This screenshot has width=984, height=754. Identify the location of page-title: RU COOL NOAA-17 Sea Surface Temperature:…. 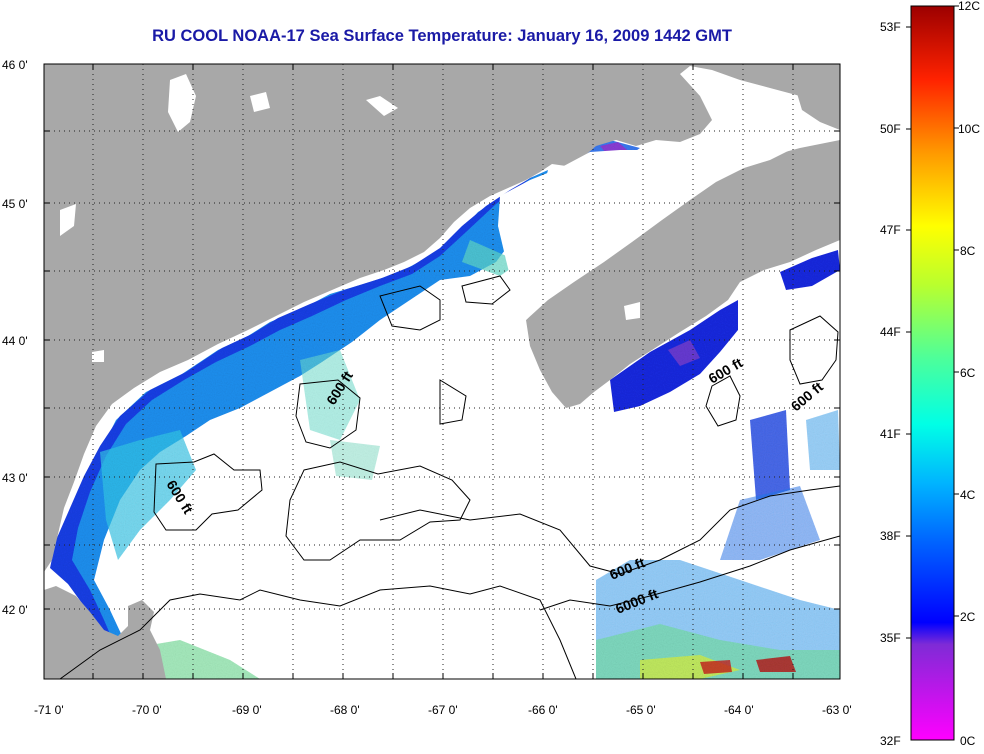
(442, 36).